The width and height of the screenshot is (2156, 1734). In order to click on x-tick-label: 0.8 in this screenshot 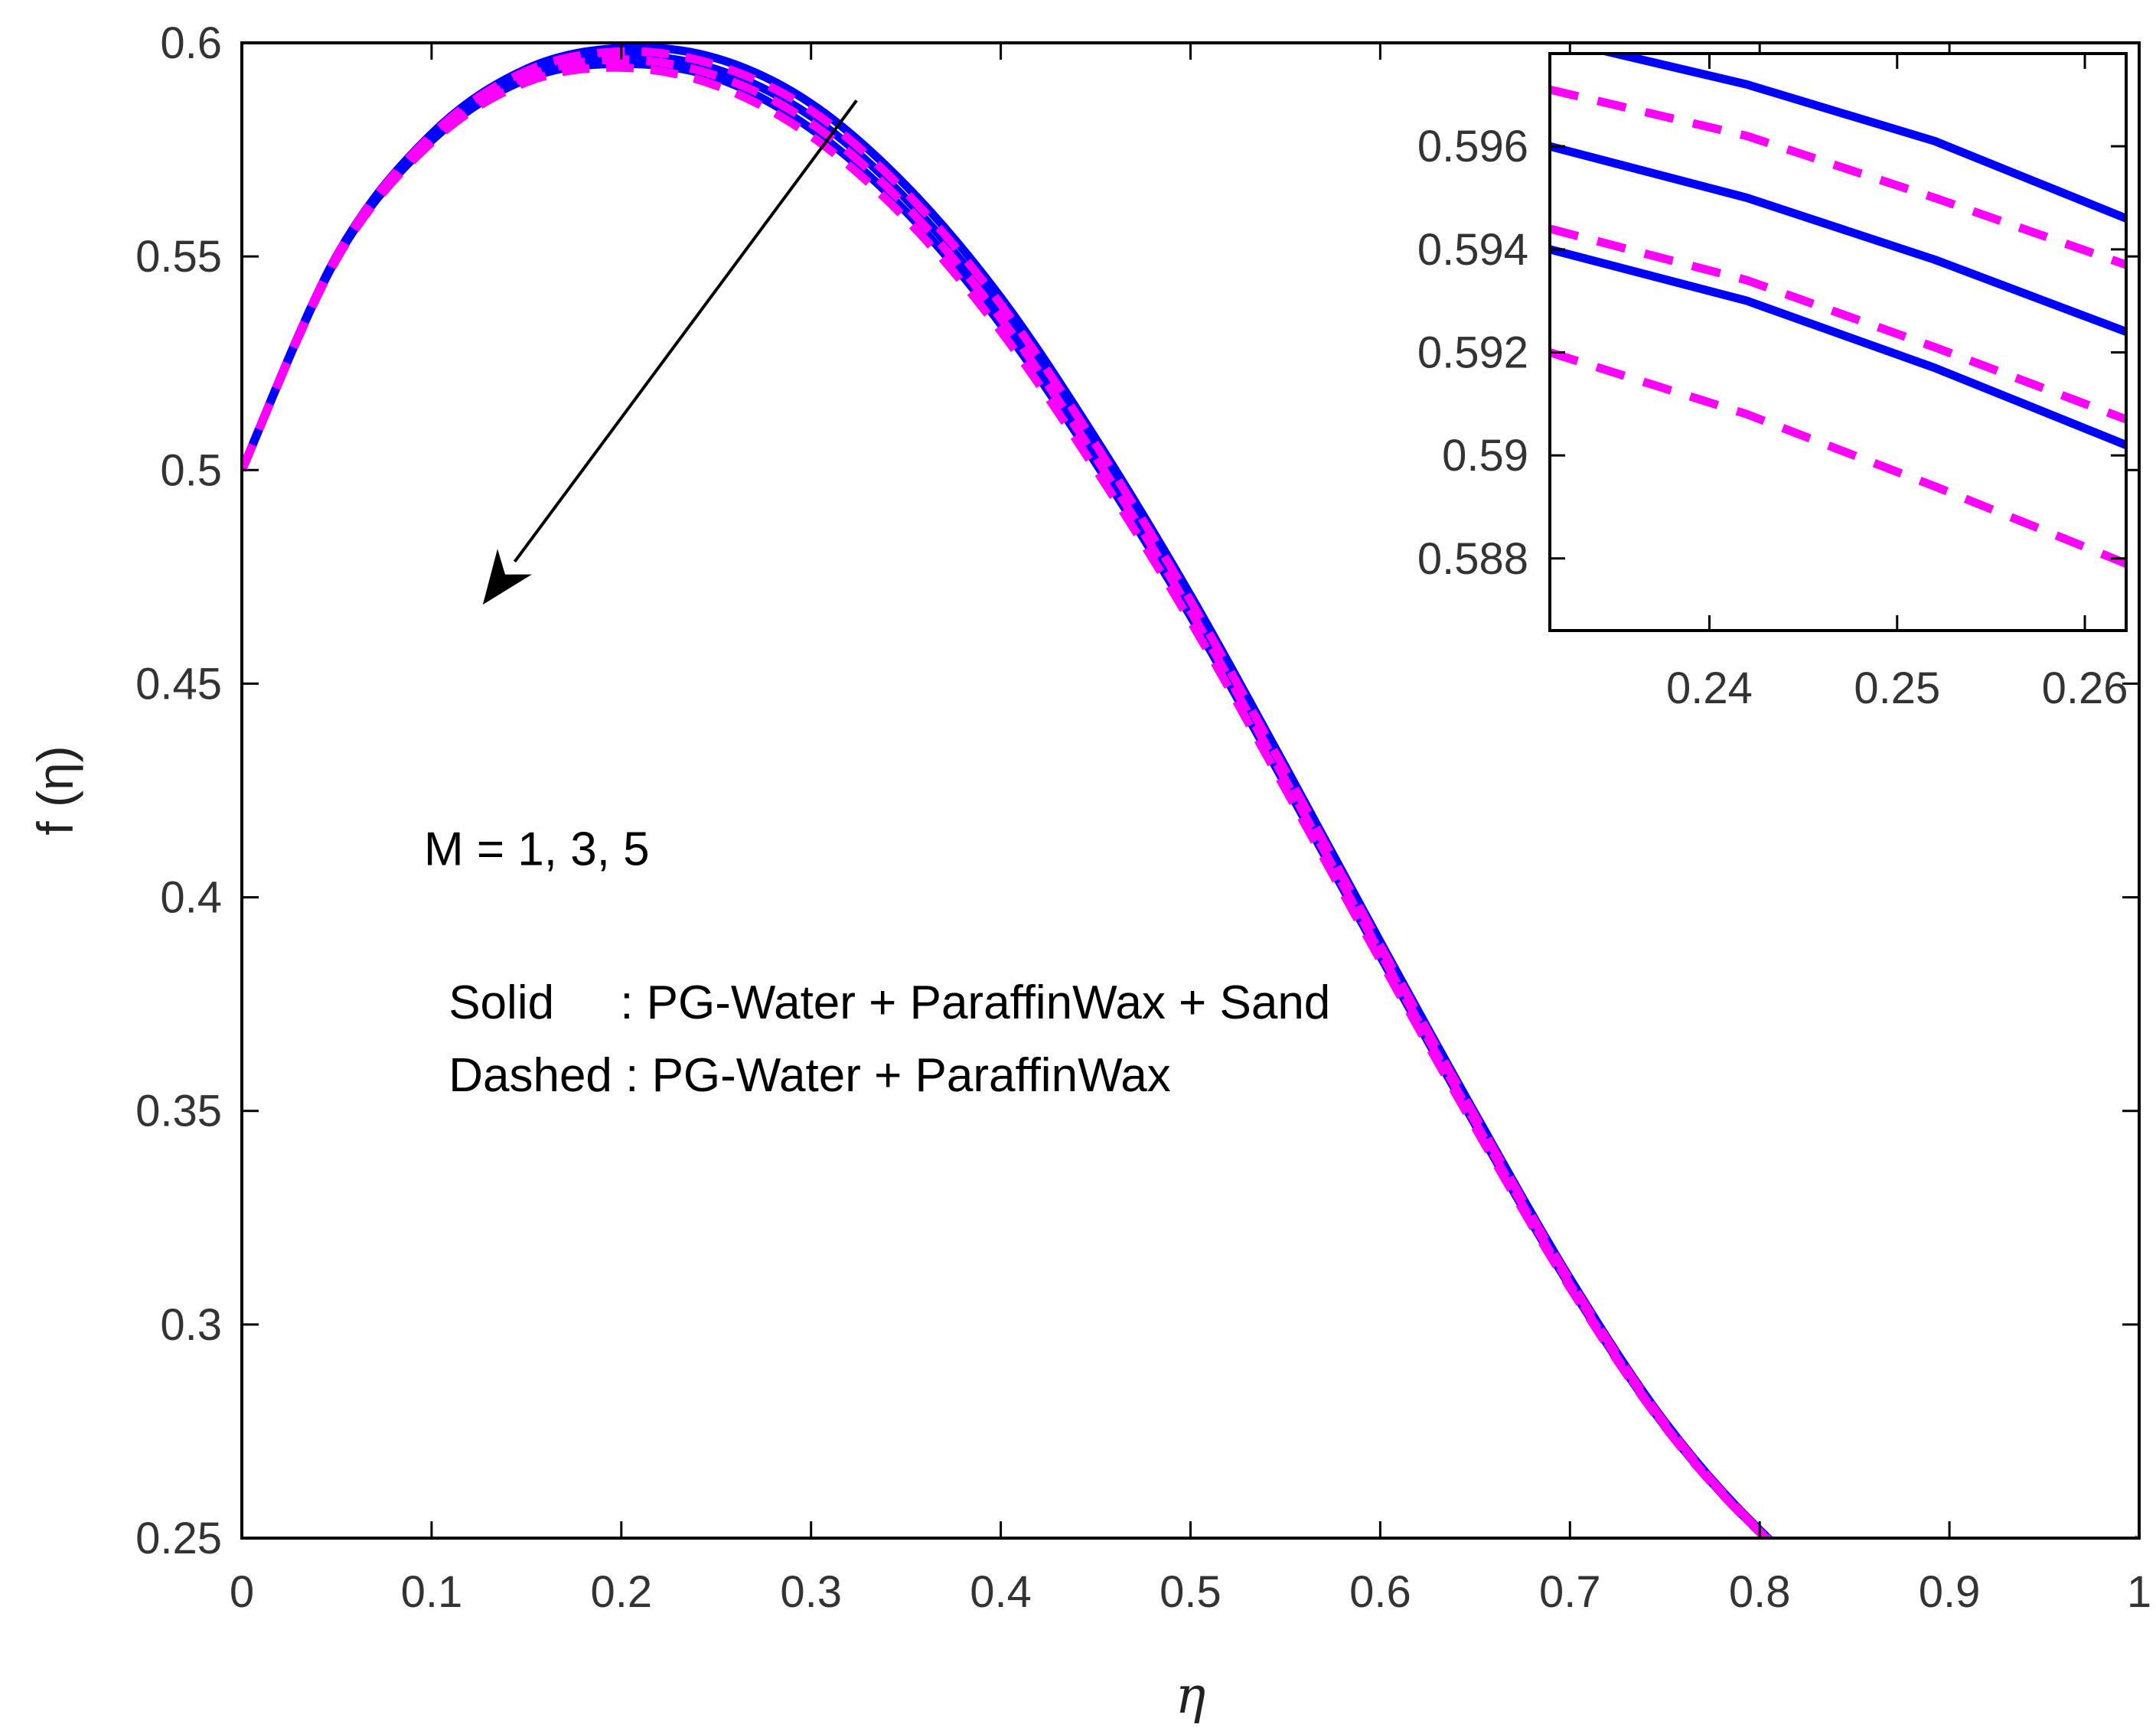, I will do `click(1760, 1592)`.